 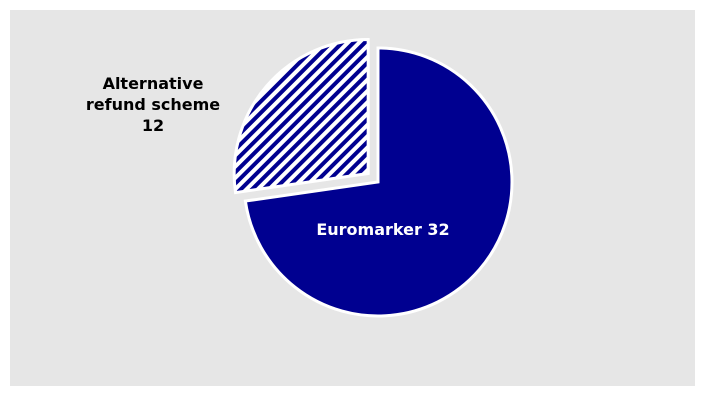 I want to click on slice-label-alternative-line3: 12, so click(x=153, y=125).